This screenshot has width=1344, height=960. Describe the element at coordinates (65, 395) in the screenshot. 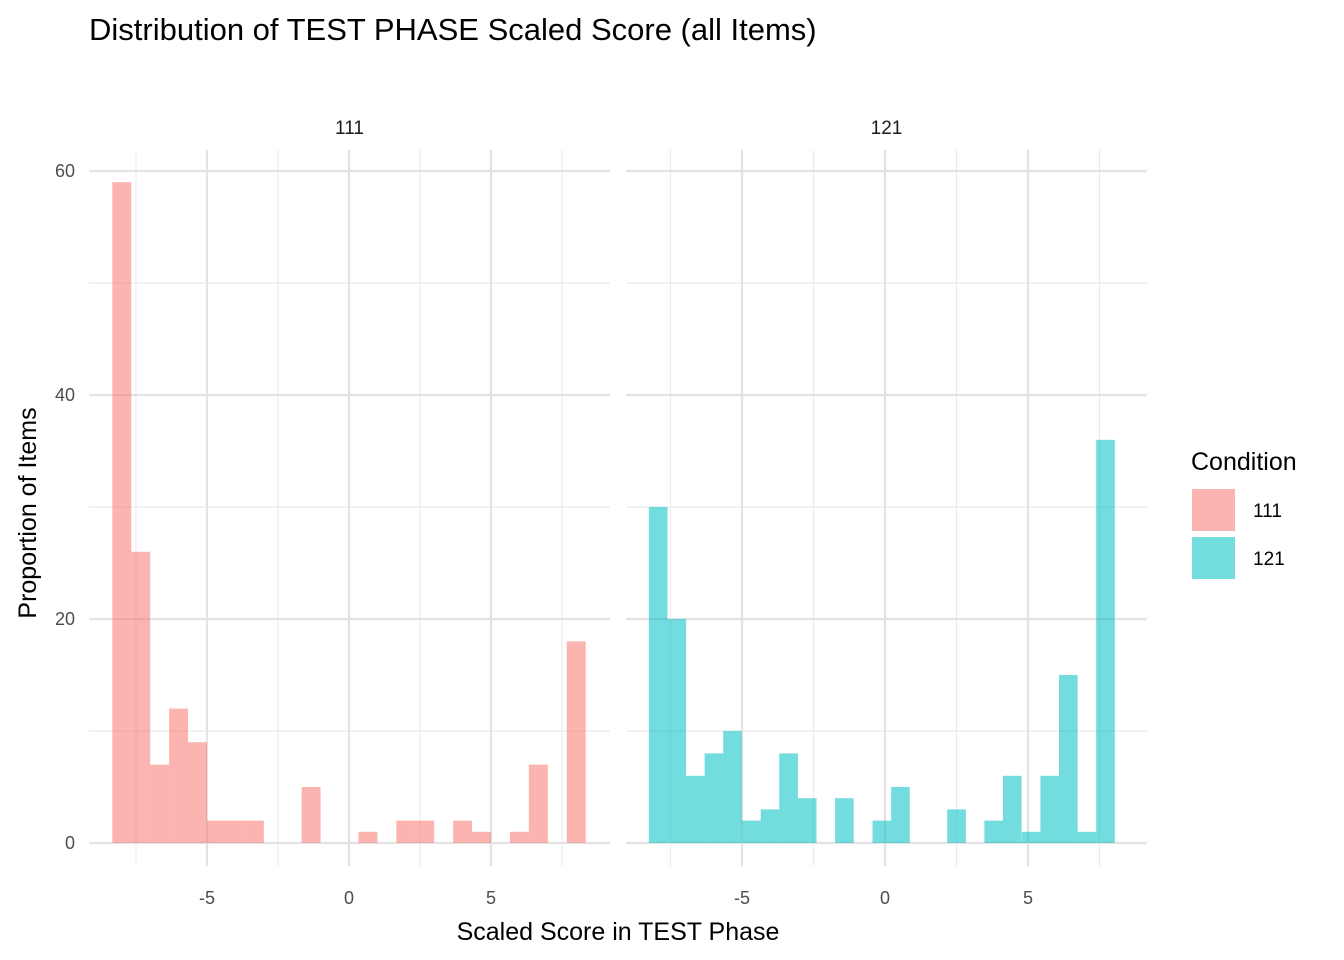

I see `y-tick-label: 40` at that location.